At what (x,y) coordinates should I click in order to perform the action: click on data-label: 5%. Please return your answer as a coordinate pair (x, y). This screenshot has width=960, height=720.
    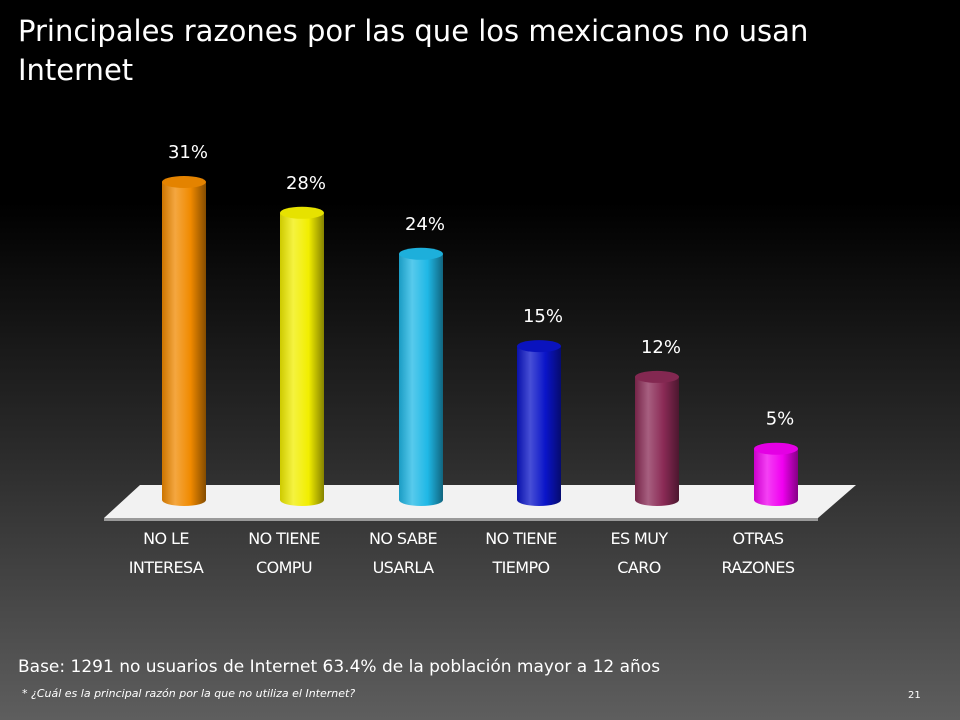
    Looking at the image, I should click on (780, 419).